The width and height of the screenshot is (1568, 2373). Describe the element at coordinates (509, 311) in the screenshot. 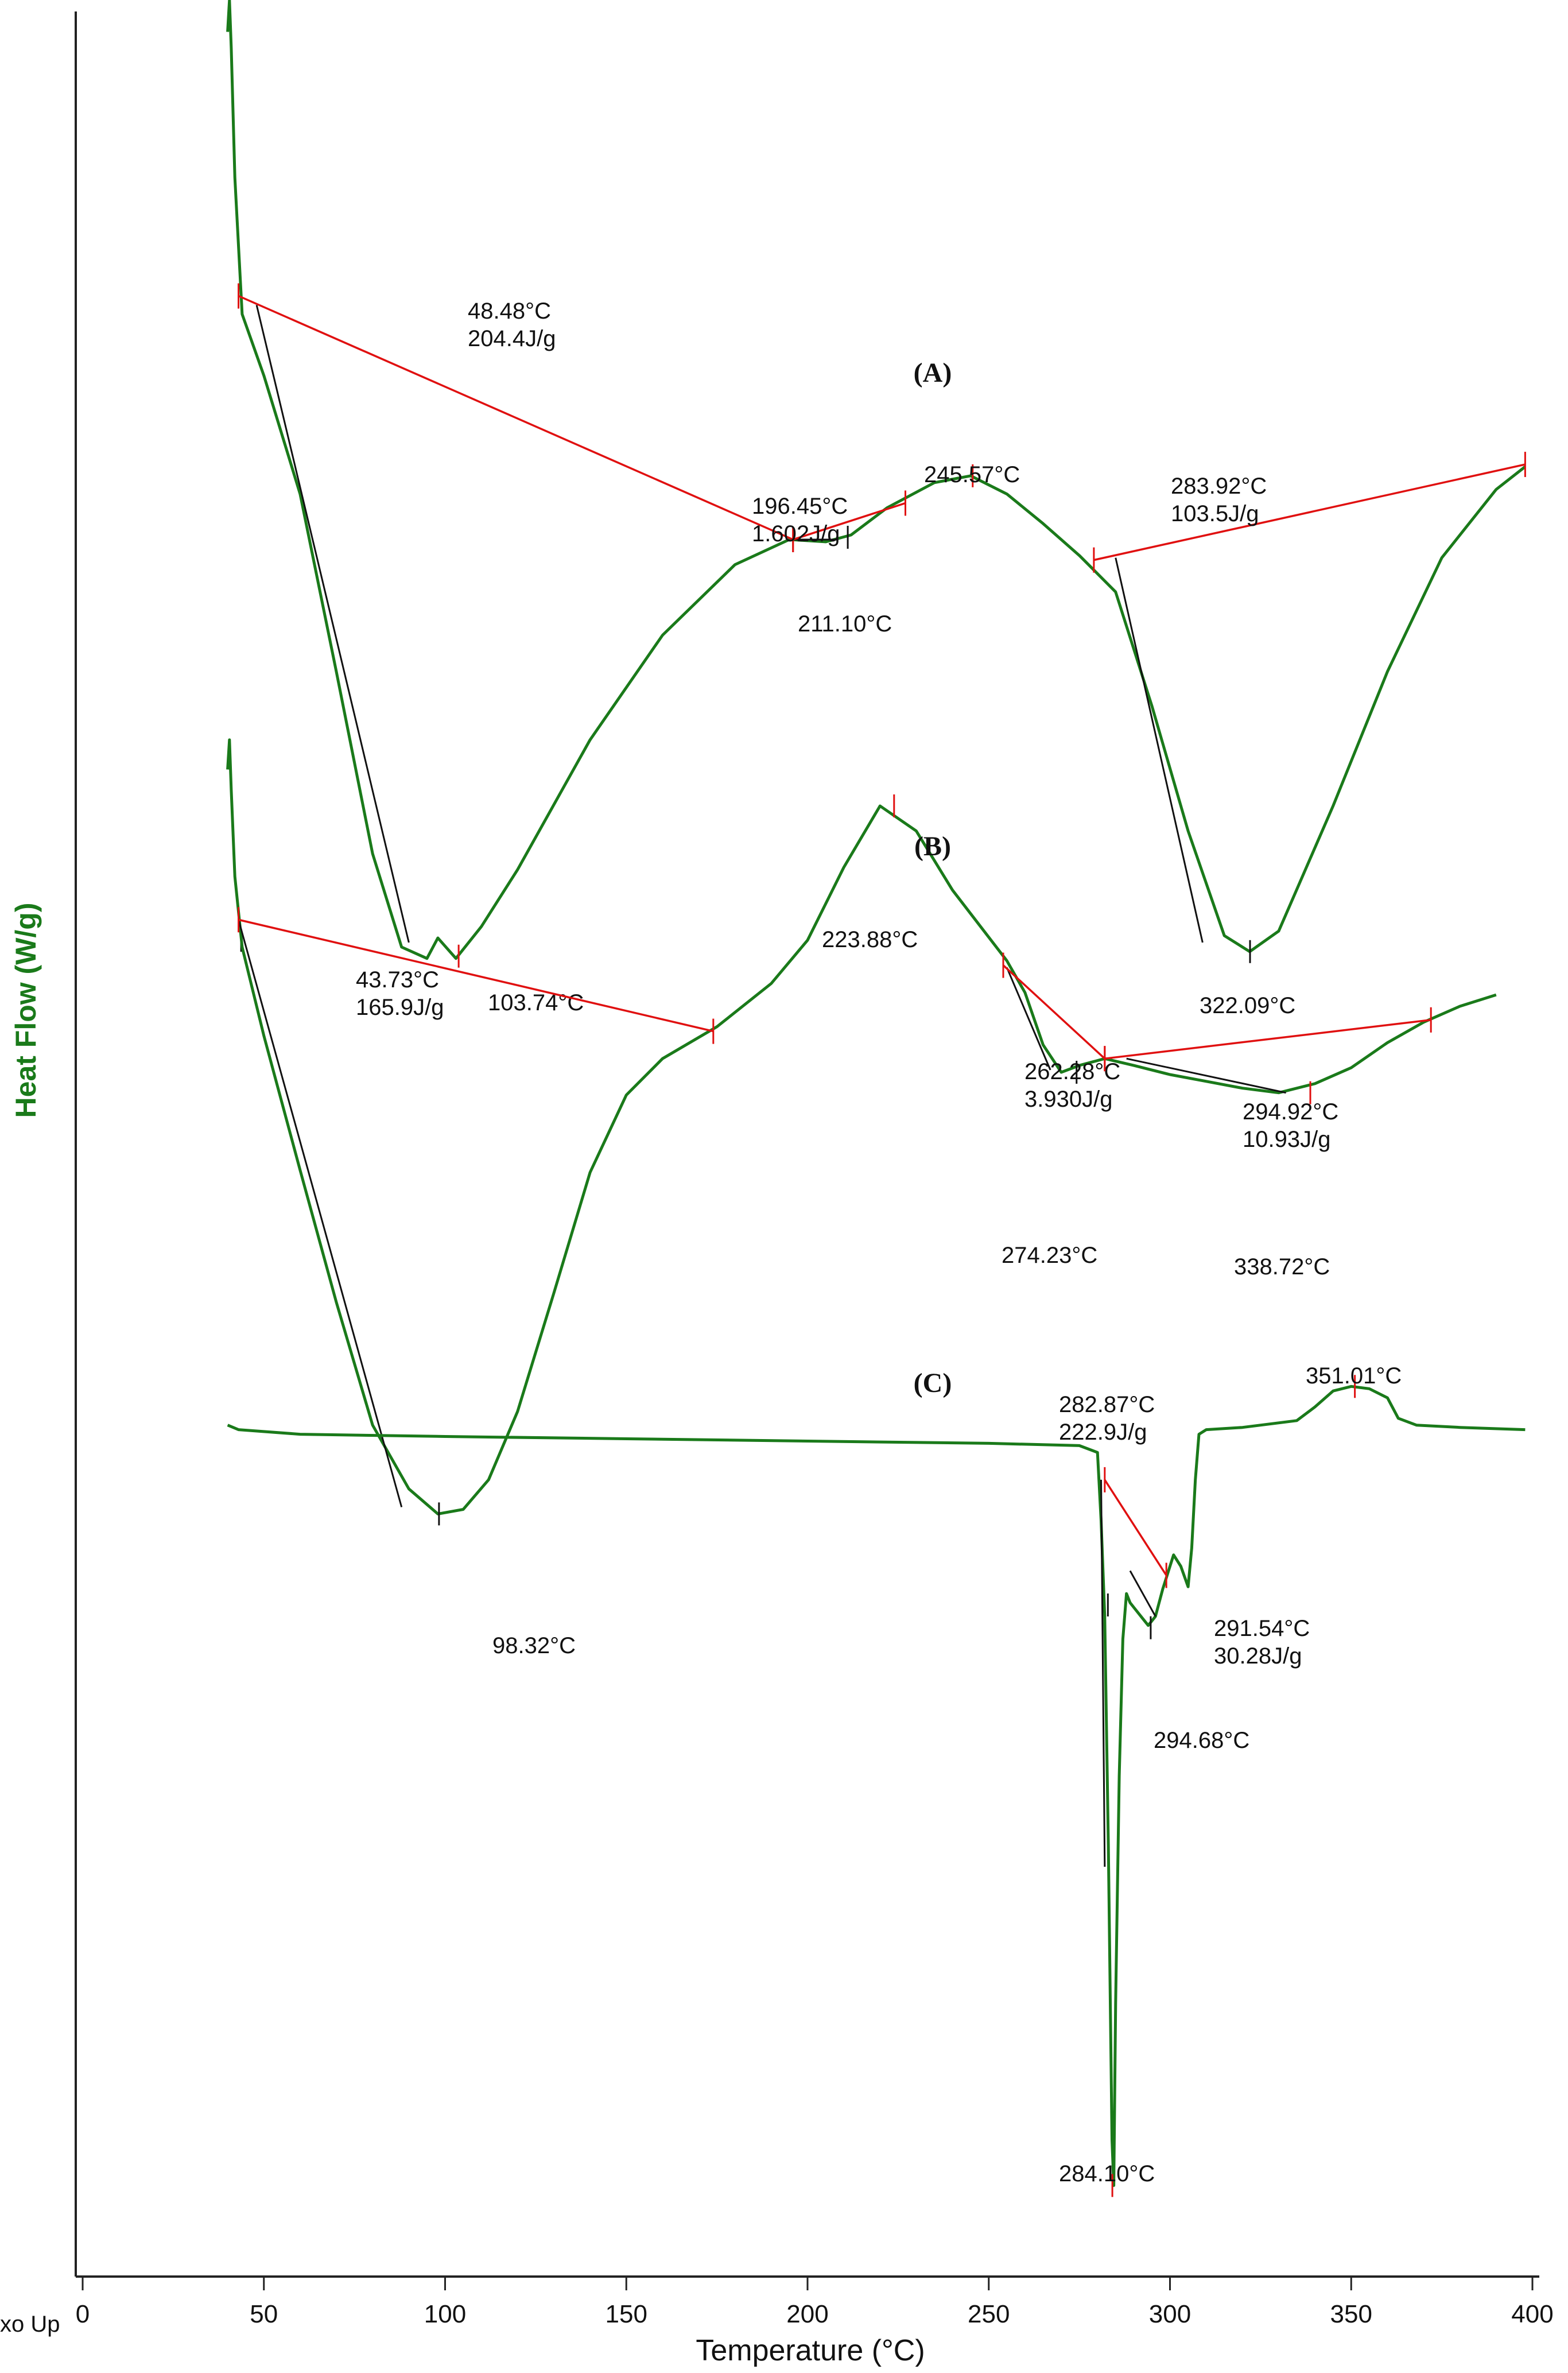

I see `integration-label: 48.48°C` at that location.